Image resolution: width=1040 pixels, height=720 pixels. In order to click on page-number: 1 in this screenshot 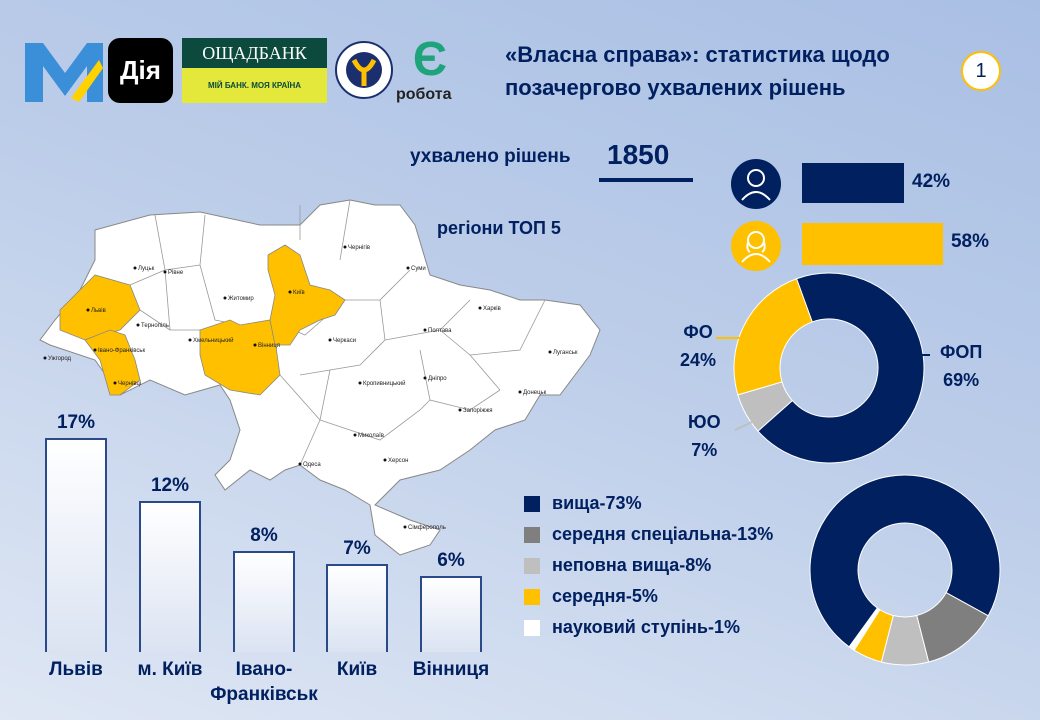, I will do `click(981, 71)`.